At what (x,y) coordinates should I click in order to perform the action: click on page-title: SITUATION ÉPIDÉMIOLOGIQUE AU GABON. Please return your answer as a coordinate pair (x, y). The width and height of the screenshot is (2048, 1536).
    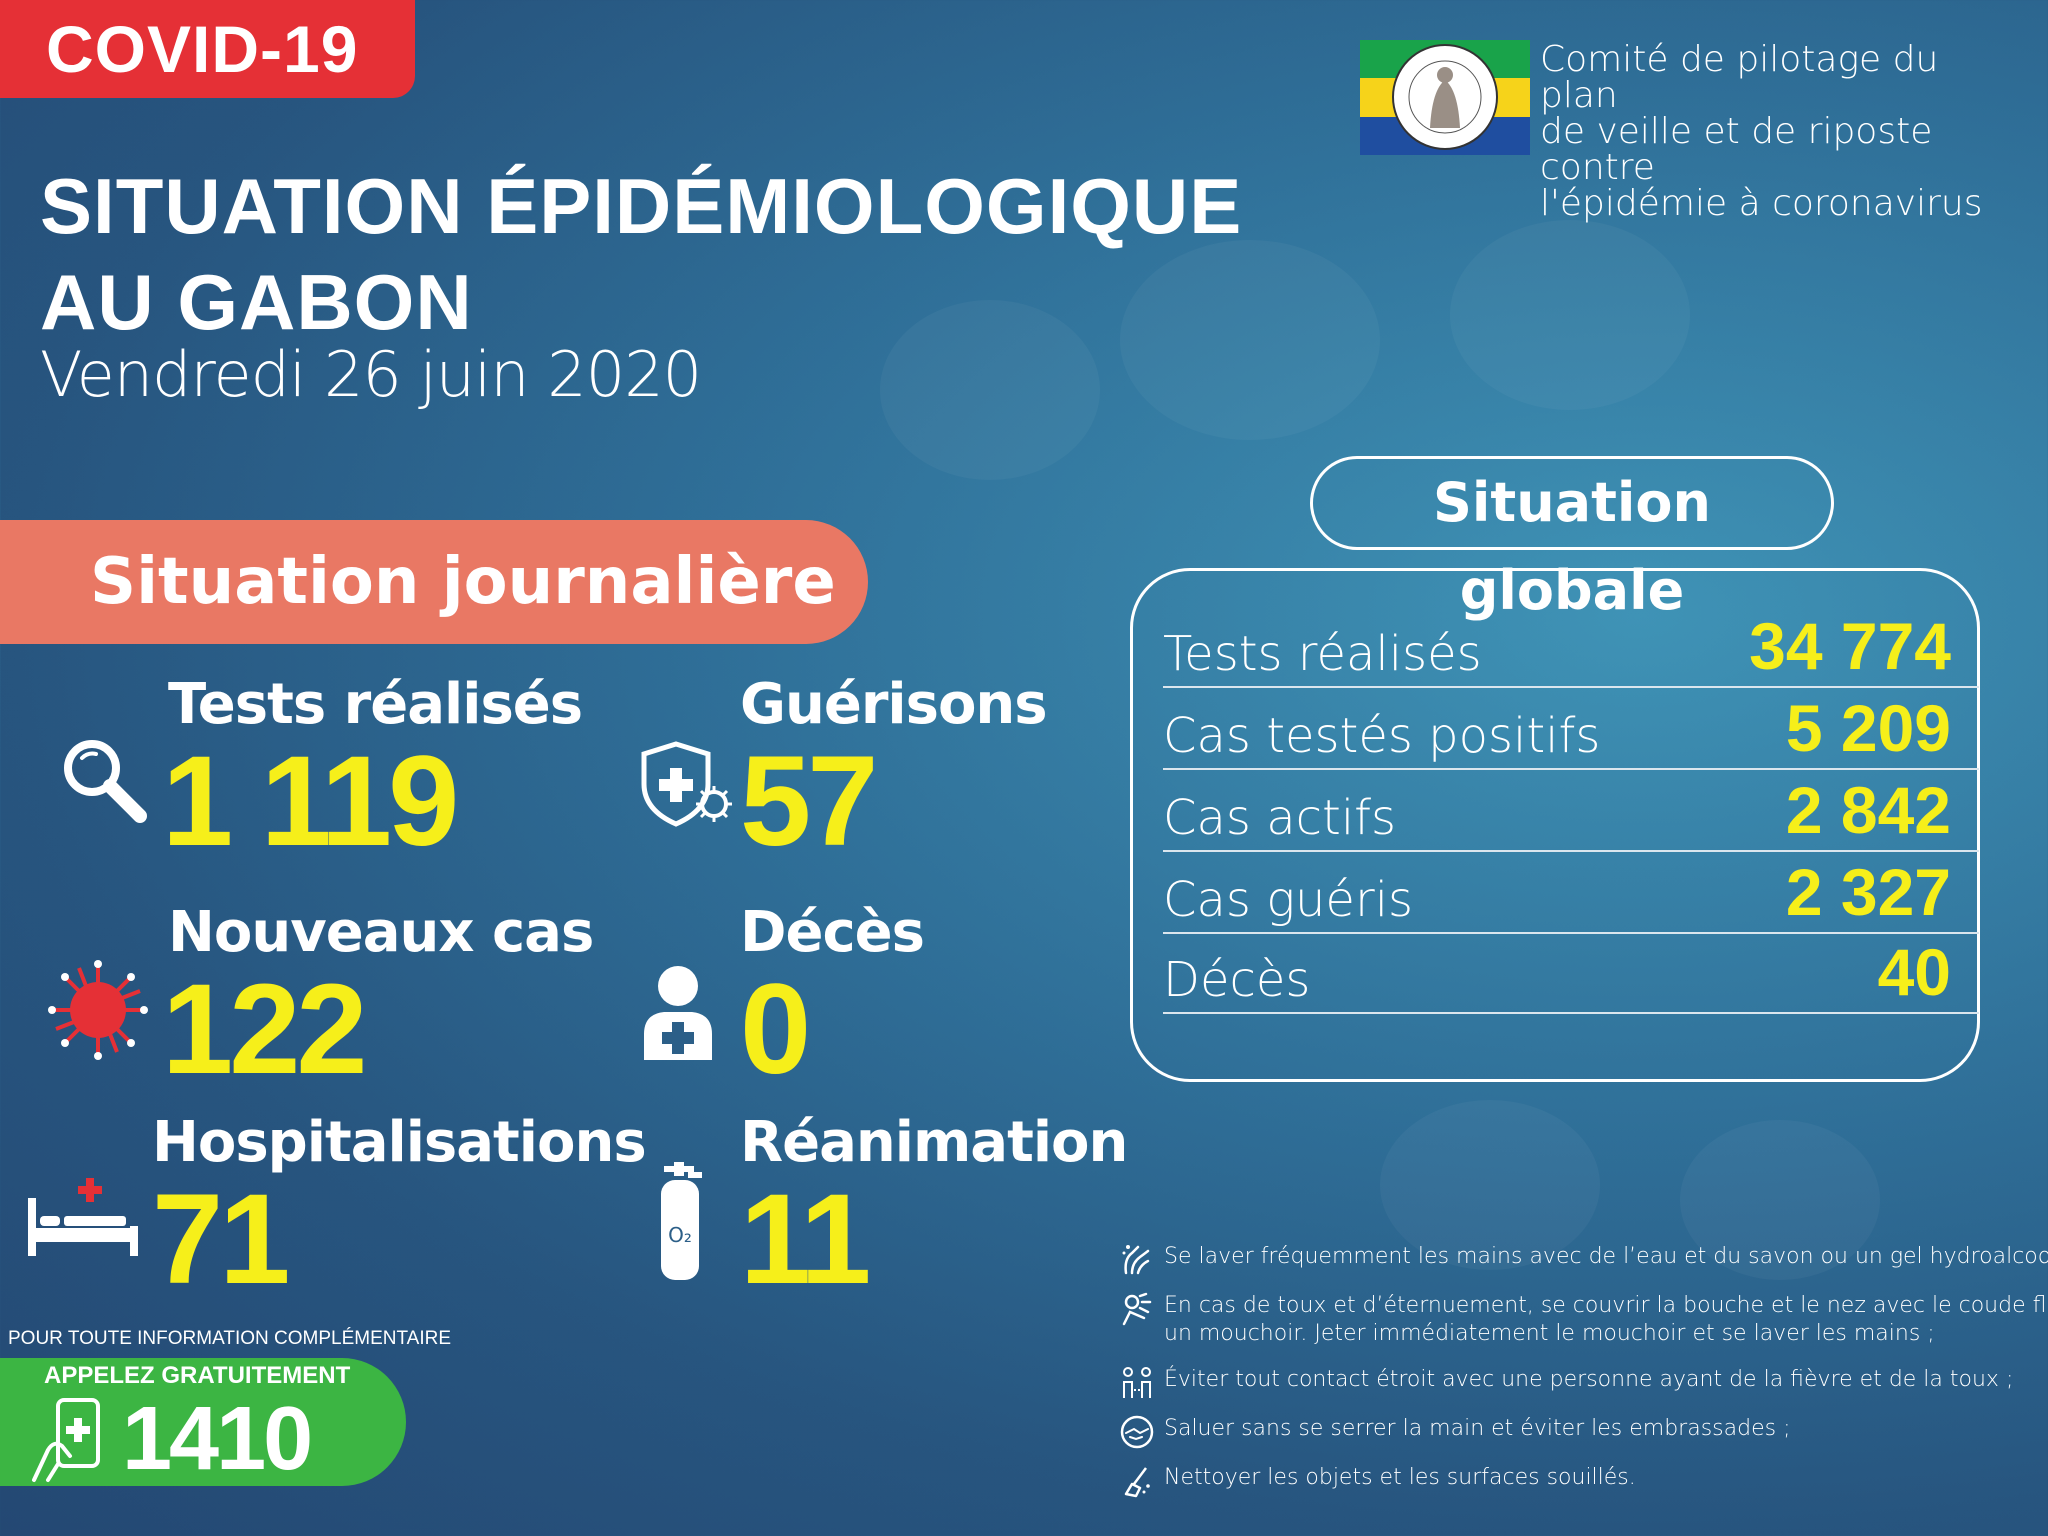
    Looking at the image, I should click on (641, 254).